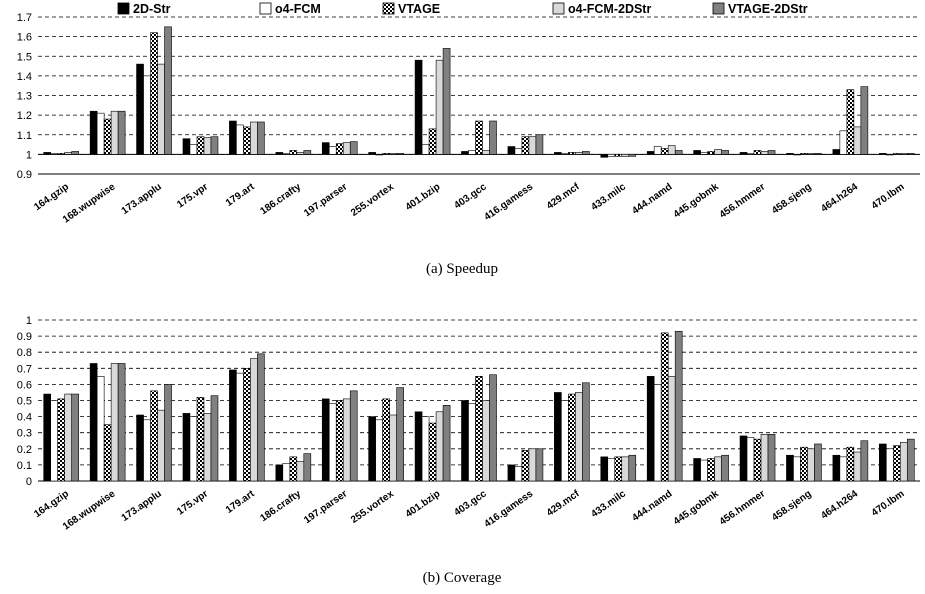  What do you see at coordinates (372, 200) in the screenshot?
I see `x-tick-label-255-vortex: 255.vortex` at bounding box center [372, 200].